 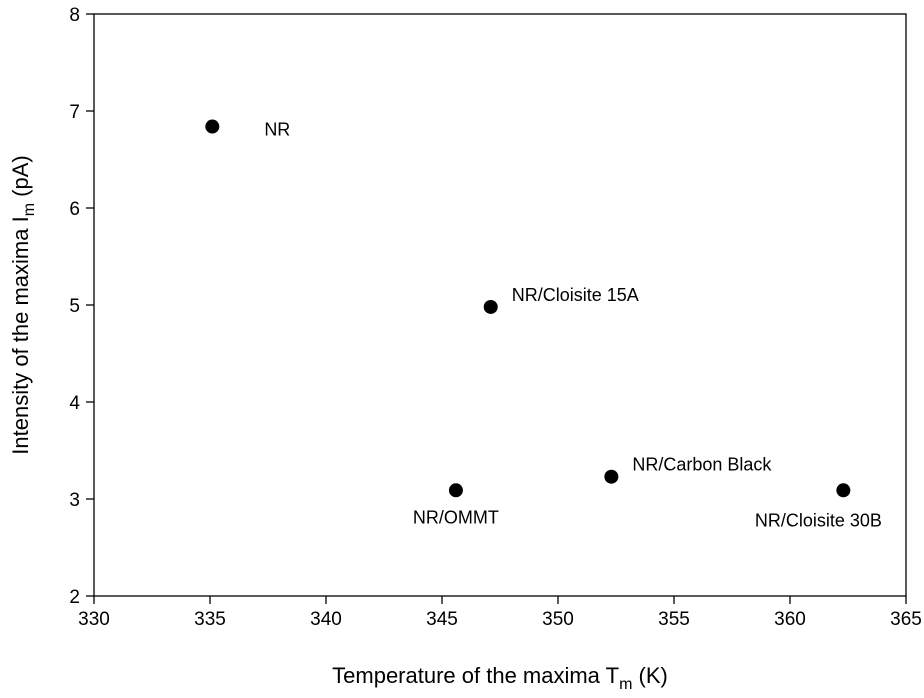 I want to click on y-tick-label: 7, so click(x=74, y=112).